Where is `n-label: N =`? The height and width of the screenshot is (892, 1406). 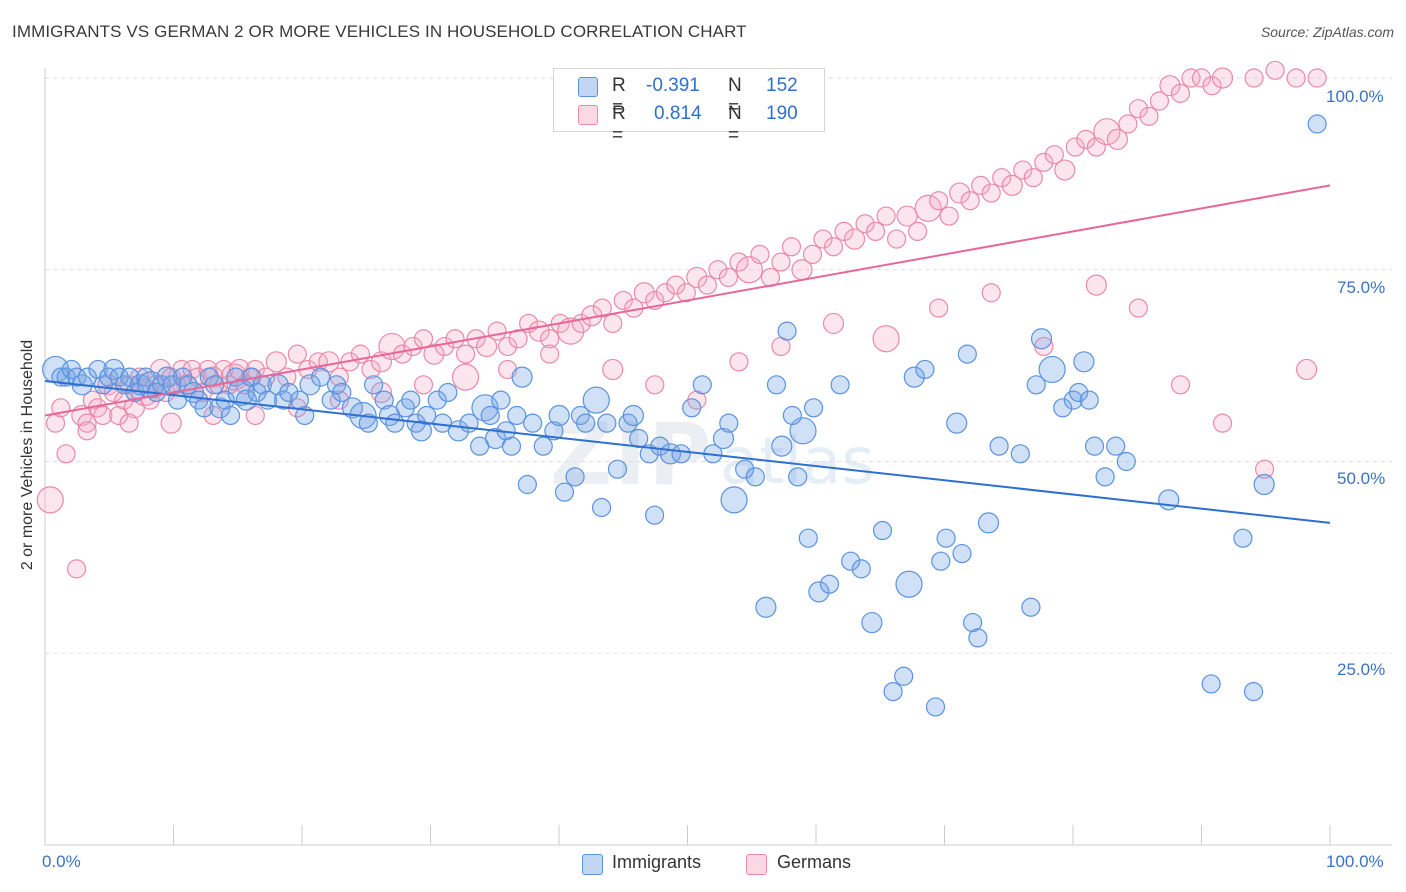 n-label: N = is located at coordinates (735, 124).